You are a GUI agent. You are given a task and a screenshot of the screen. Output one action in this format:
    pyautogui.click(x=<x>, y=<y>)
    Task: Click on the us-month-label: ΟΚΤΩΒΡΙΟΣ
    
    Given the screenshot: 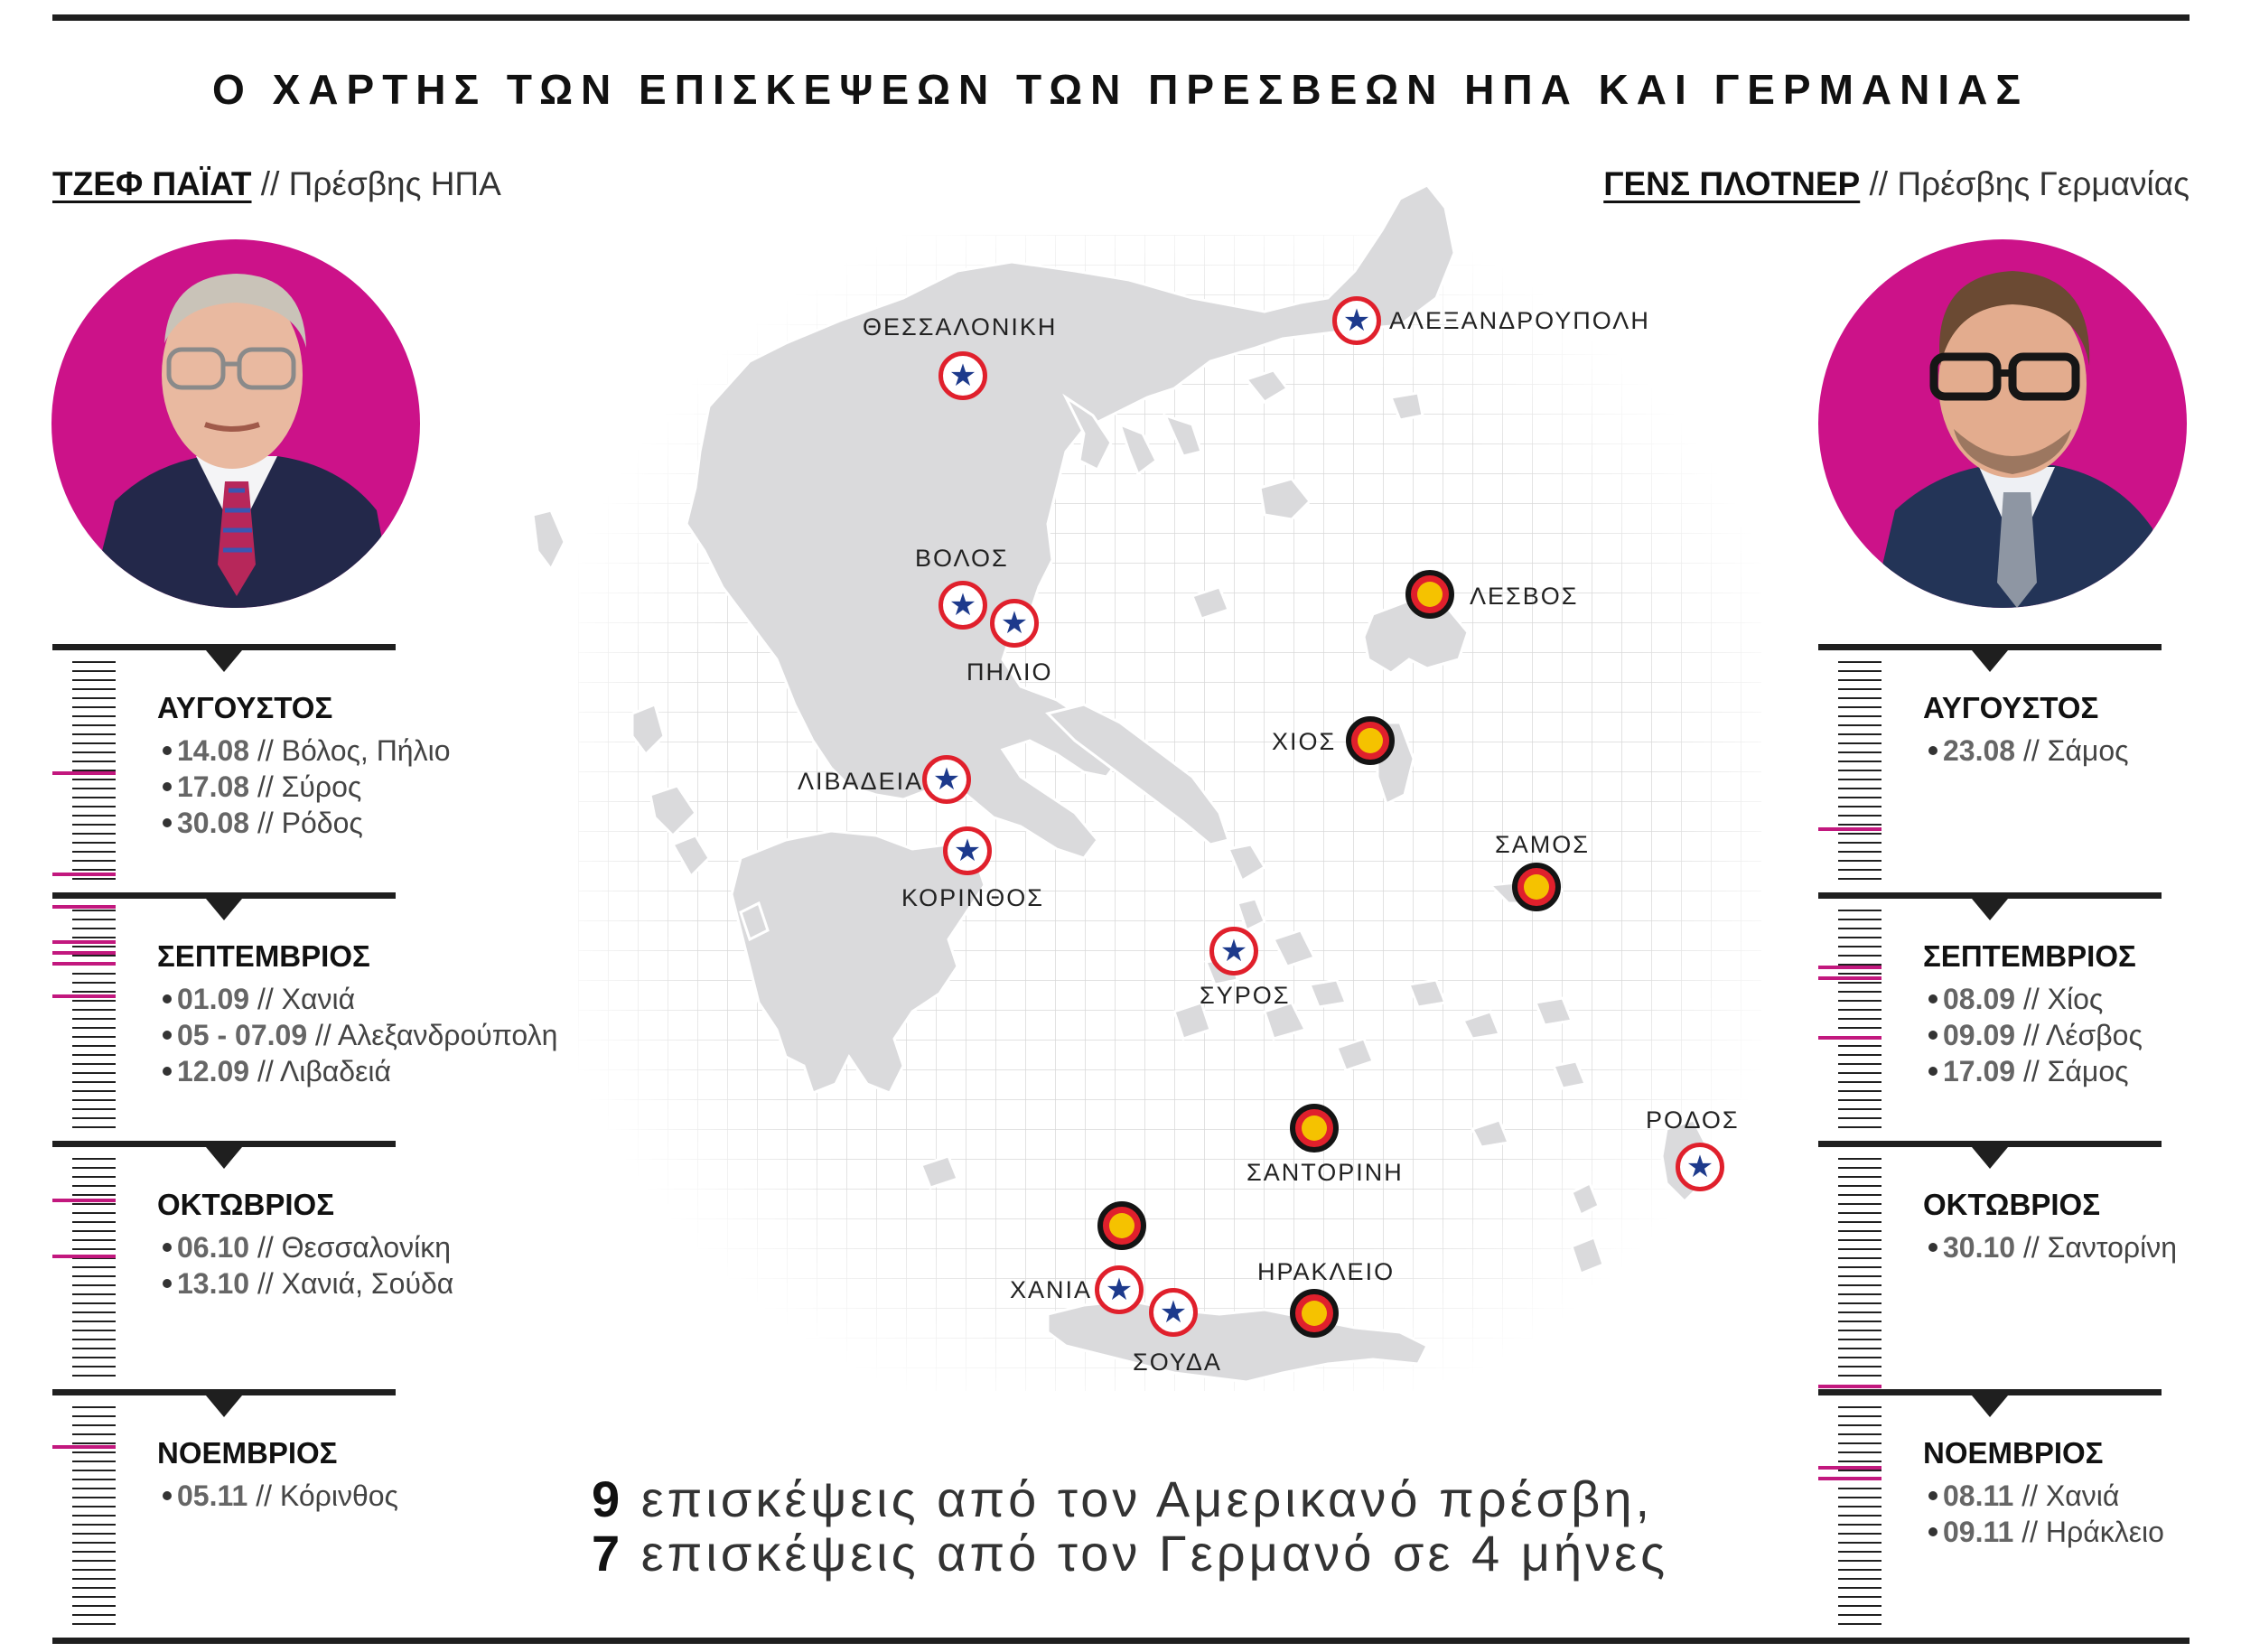 What is the action you would take?
    pyautogui.click(x=246, y=1204)
    